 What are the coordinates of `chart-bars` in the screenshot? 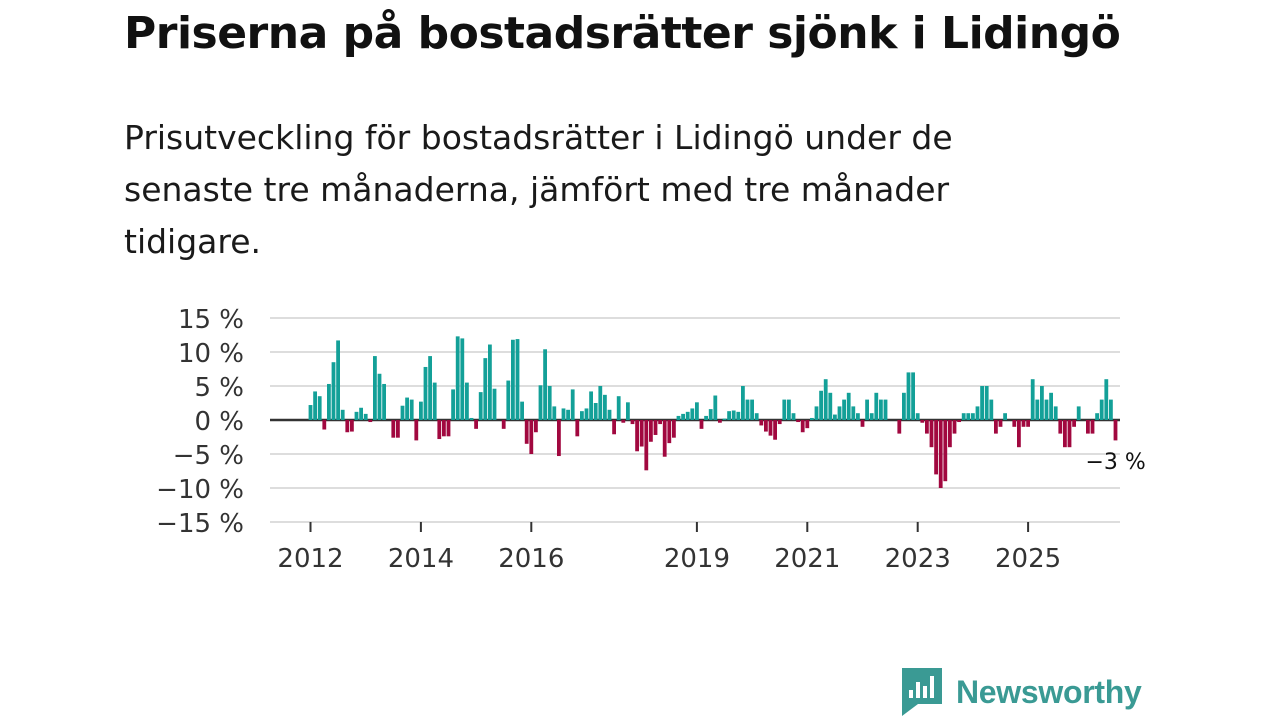 It's located at (713, 412).